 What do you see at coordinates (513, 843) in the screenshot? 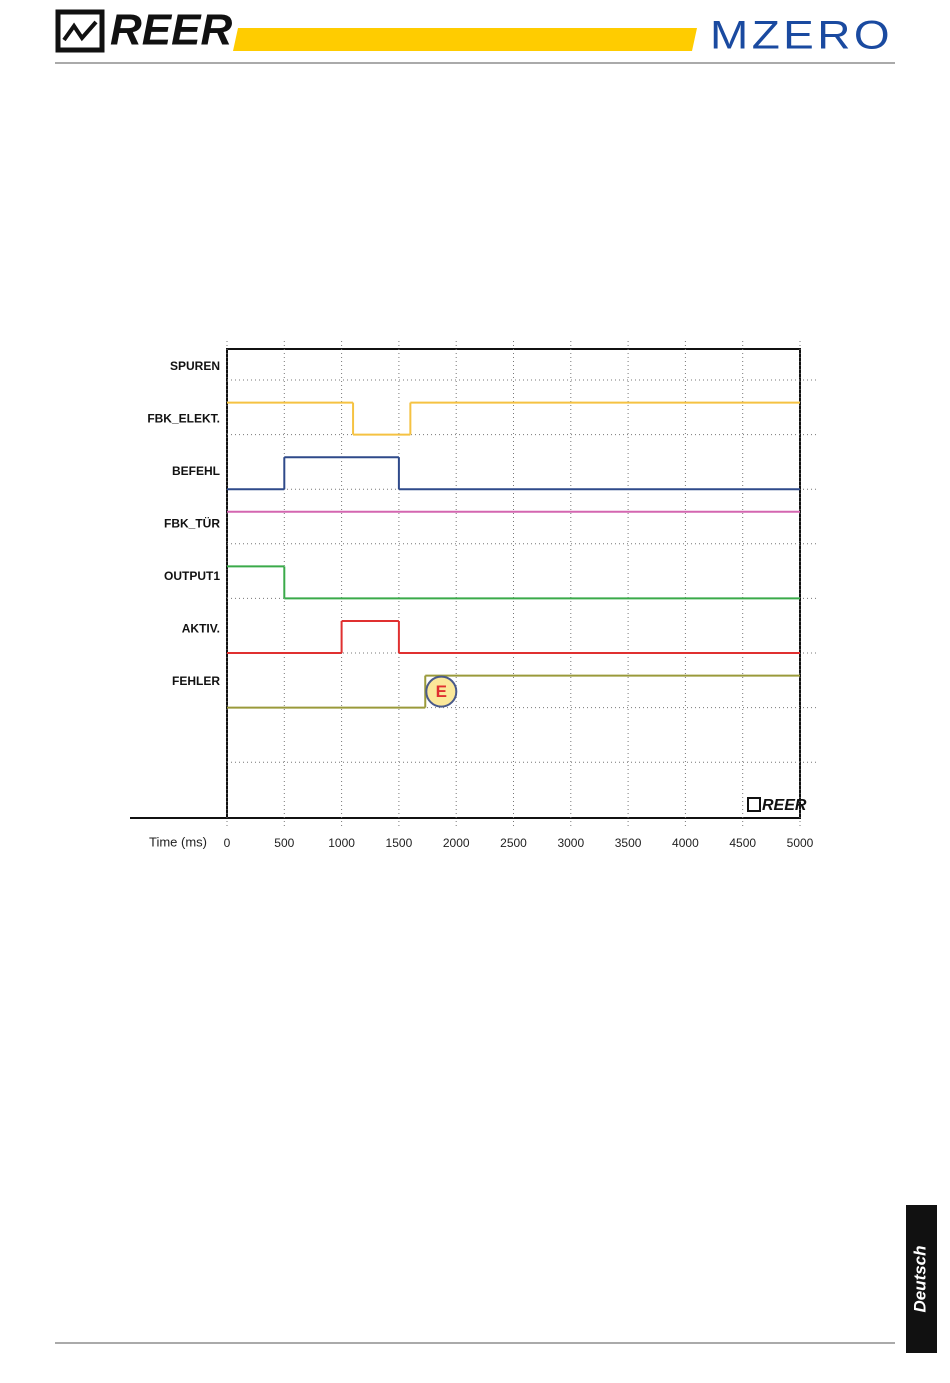
I see `x-tick-label: 2500` at bounding box center [513, 843].